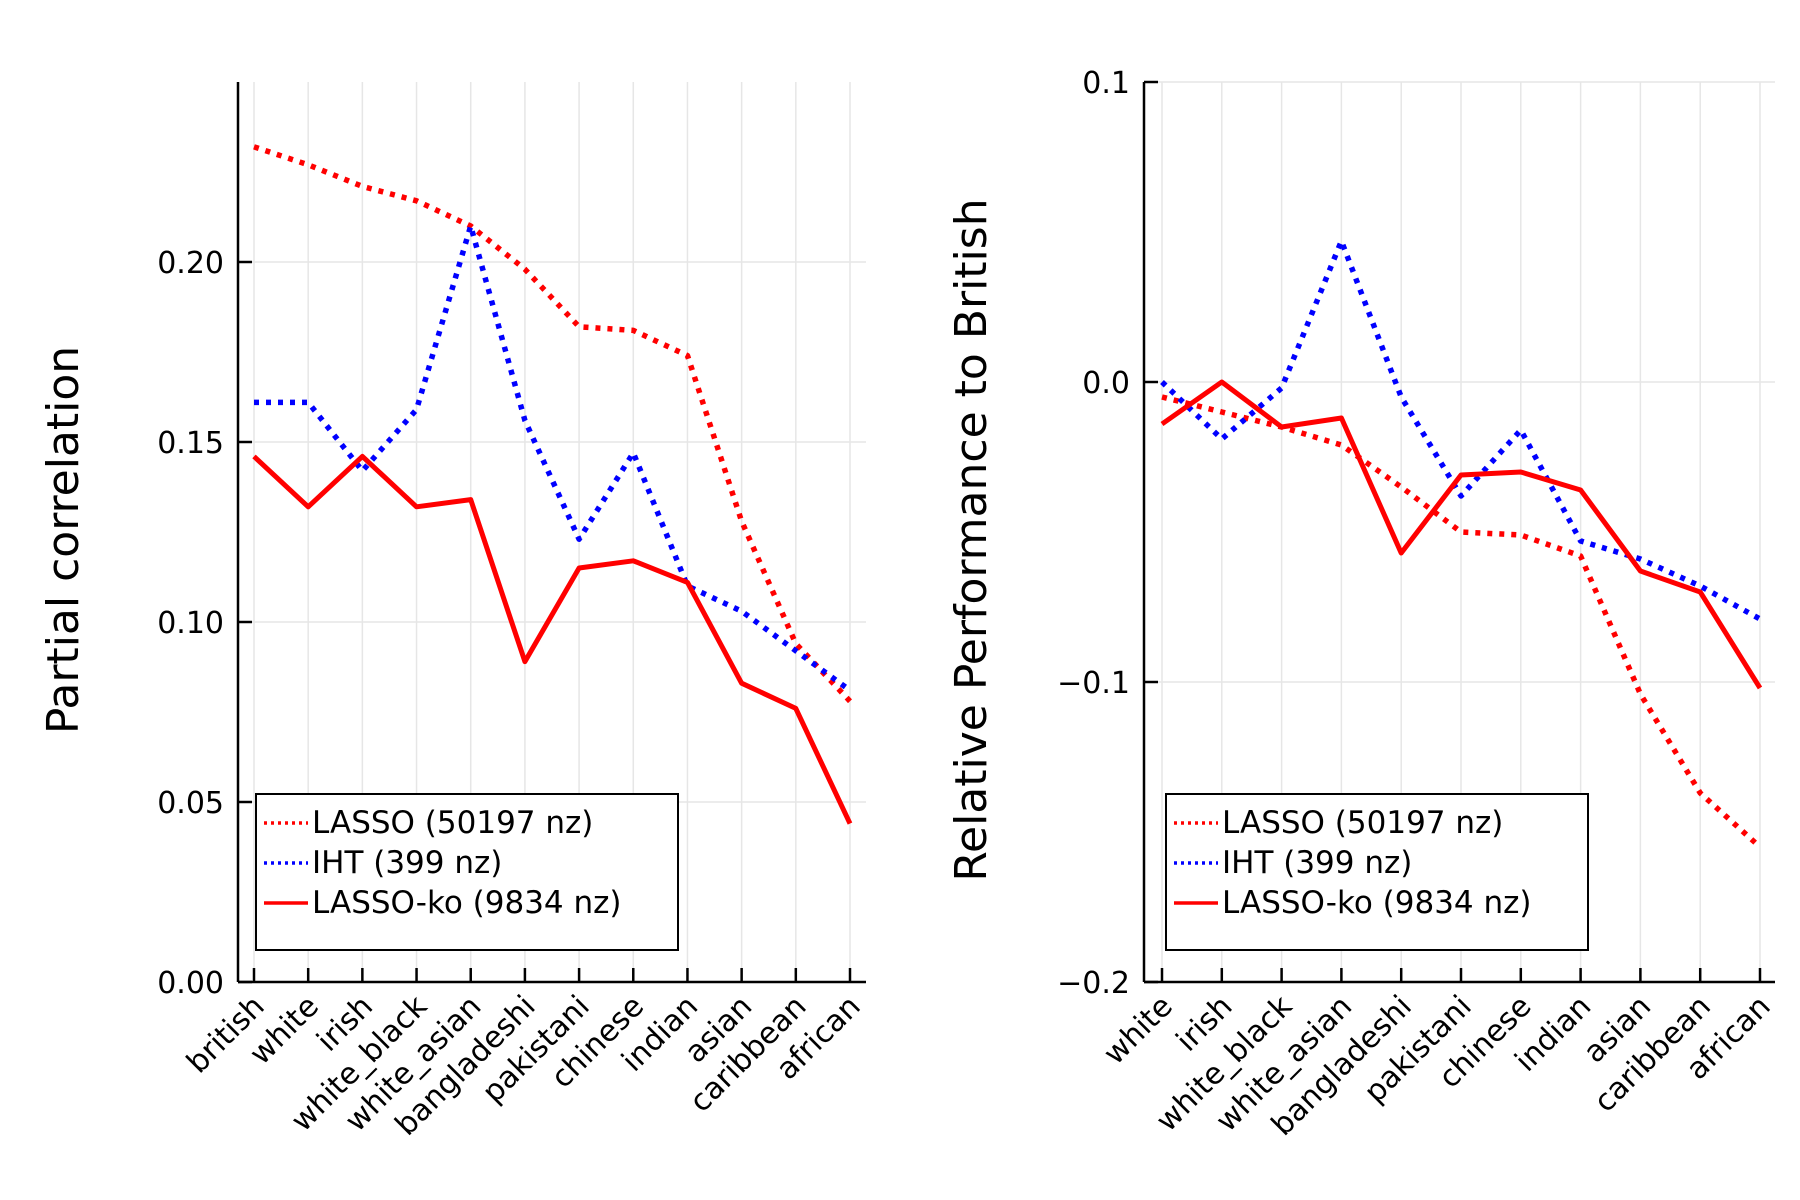 This screenshot has width=1800, height=1200. I want to click on data-point-2-british, so click(254, 456).